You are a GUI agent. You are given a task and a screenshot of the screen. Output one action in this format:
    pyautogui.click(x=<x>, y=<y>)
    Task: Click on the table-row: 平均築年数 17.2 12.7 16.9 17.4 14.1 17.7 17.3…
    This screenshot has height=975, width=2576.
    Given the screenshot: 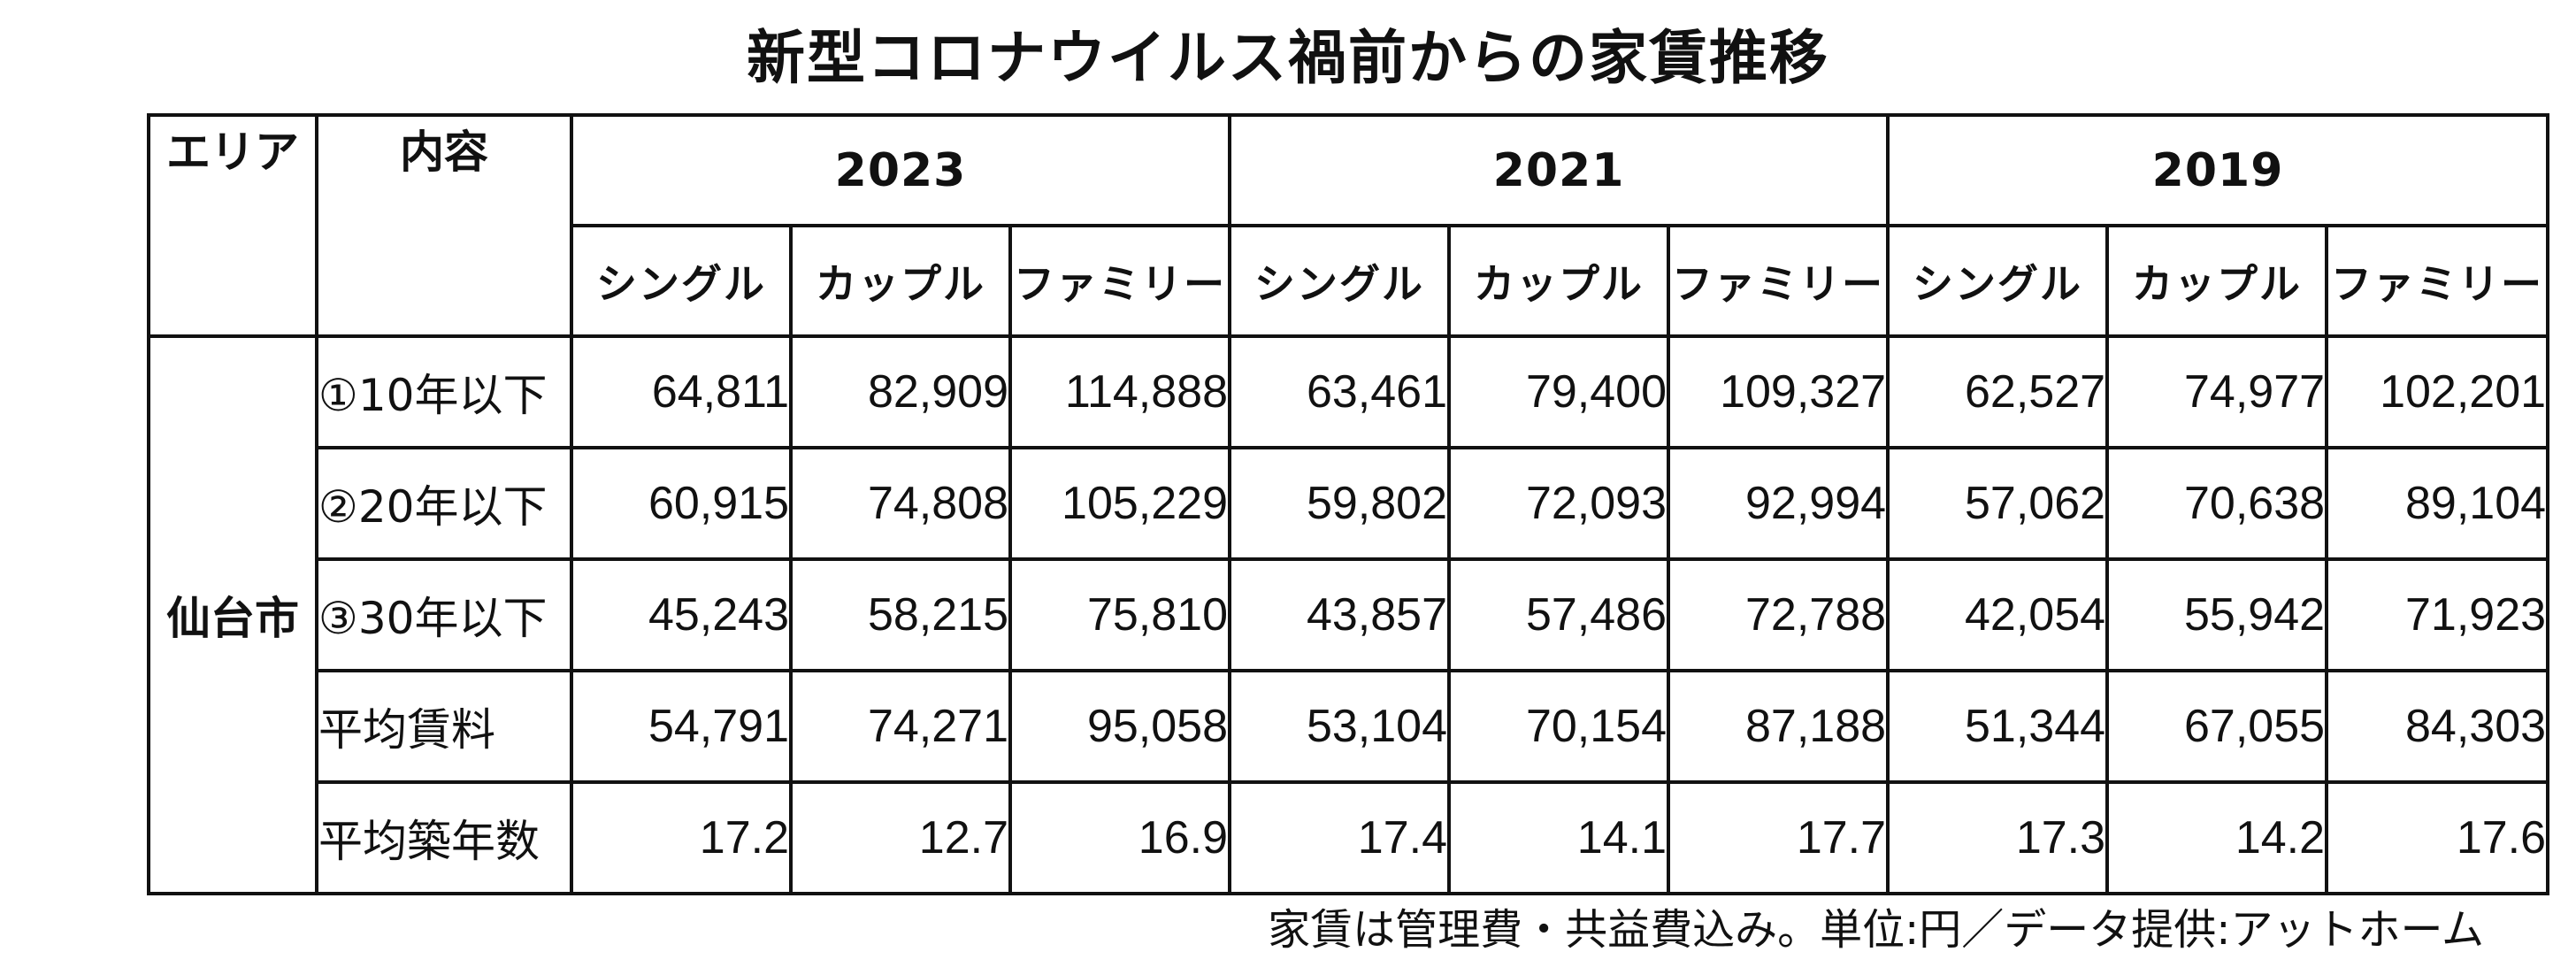 What is the action you would take?
    pyautogui.click(x=1349, y=838)
    